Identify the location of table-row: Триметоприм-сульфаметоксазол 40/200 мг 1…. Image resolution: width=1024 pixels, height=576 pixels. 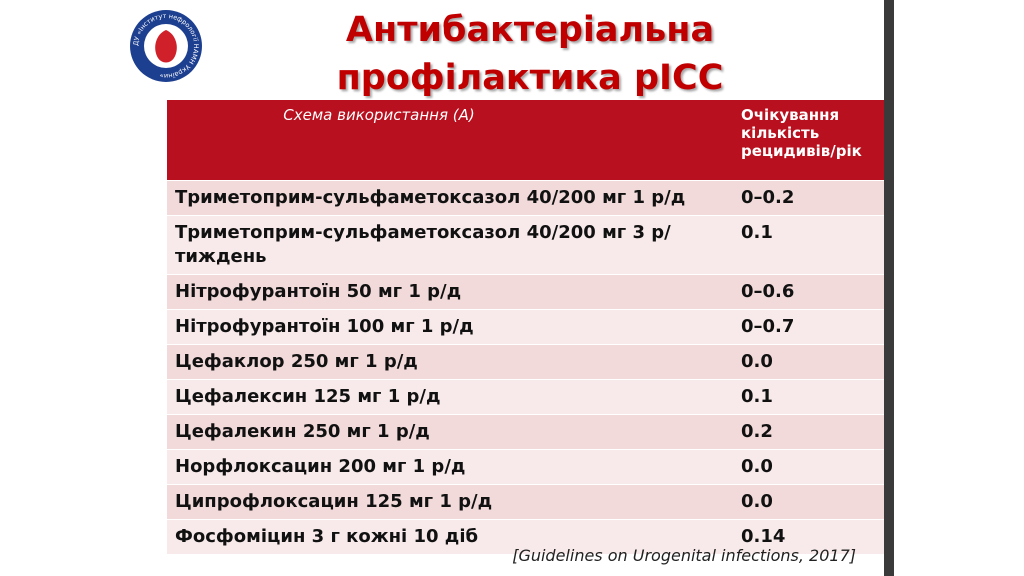
(525, 198).